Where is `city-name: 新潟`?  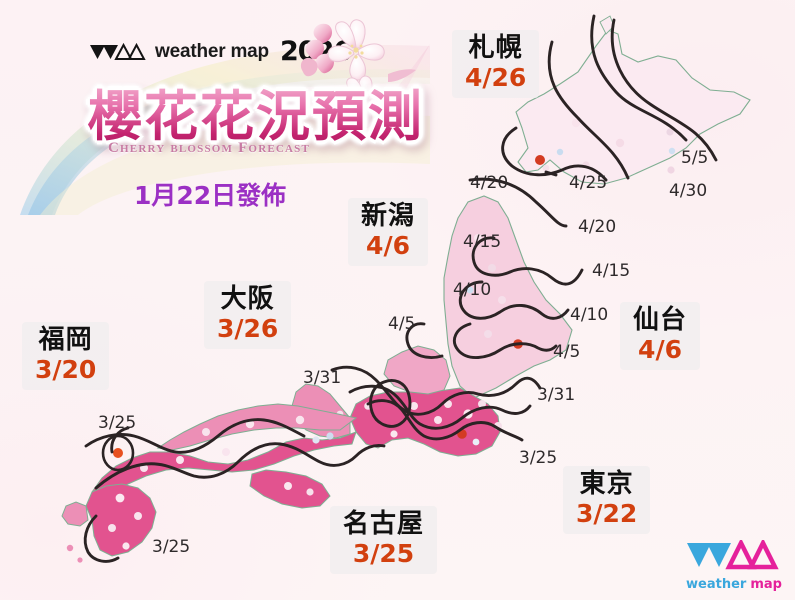
city-name: 新潟 is located at coordinates (388, 216).